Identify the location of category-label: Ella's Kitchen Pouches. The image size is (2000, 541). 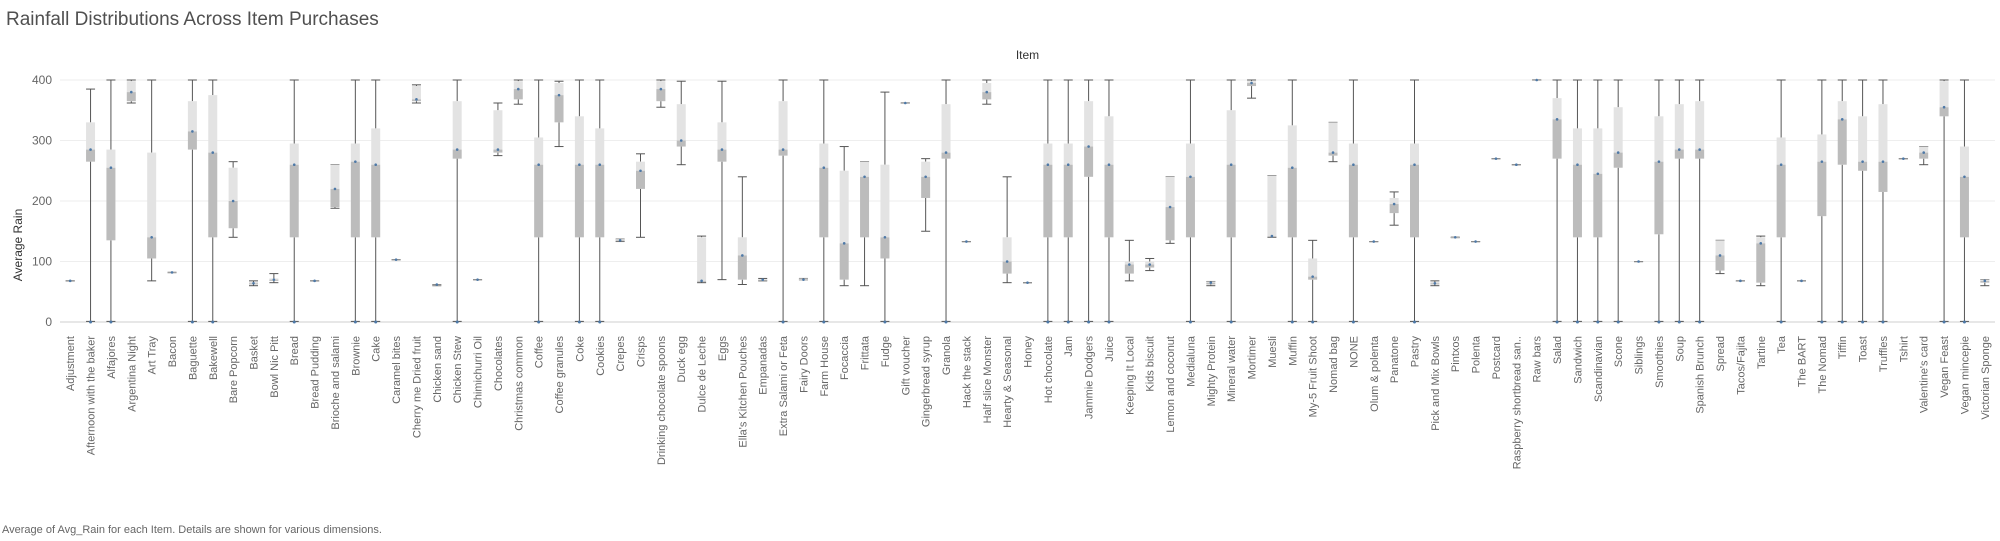
(743, 392).